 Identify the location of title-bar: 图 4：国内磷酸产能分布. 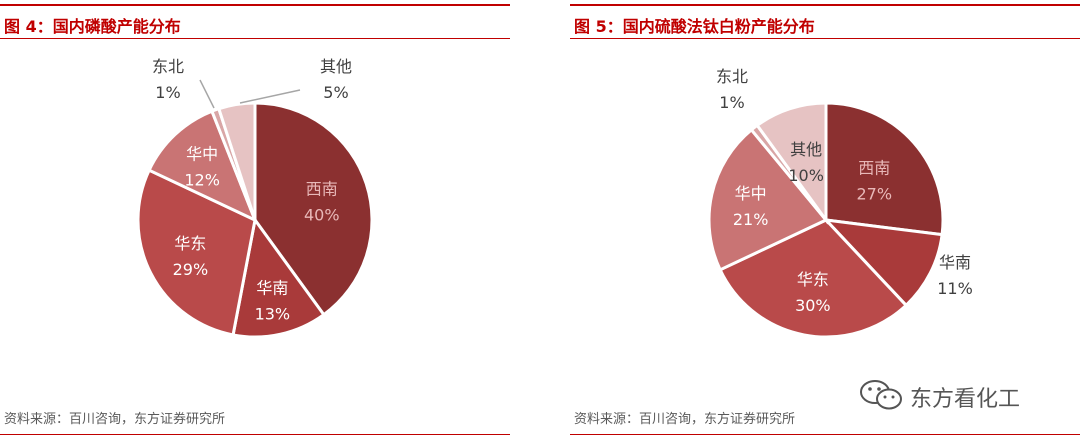
(255, 21).